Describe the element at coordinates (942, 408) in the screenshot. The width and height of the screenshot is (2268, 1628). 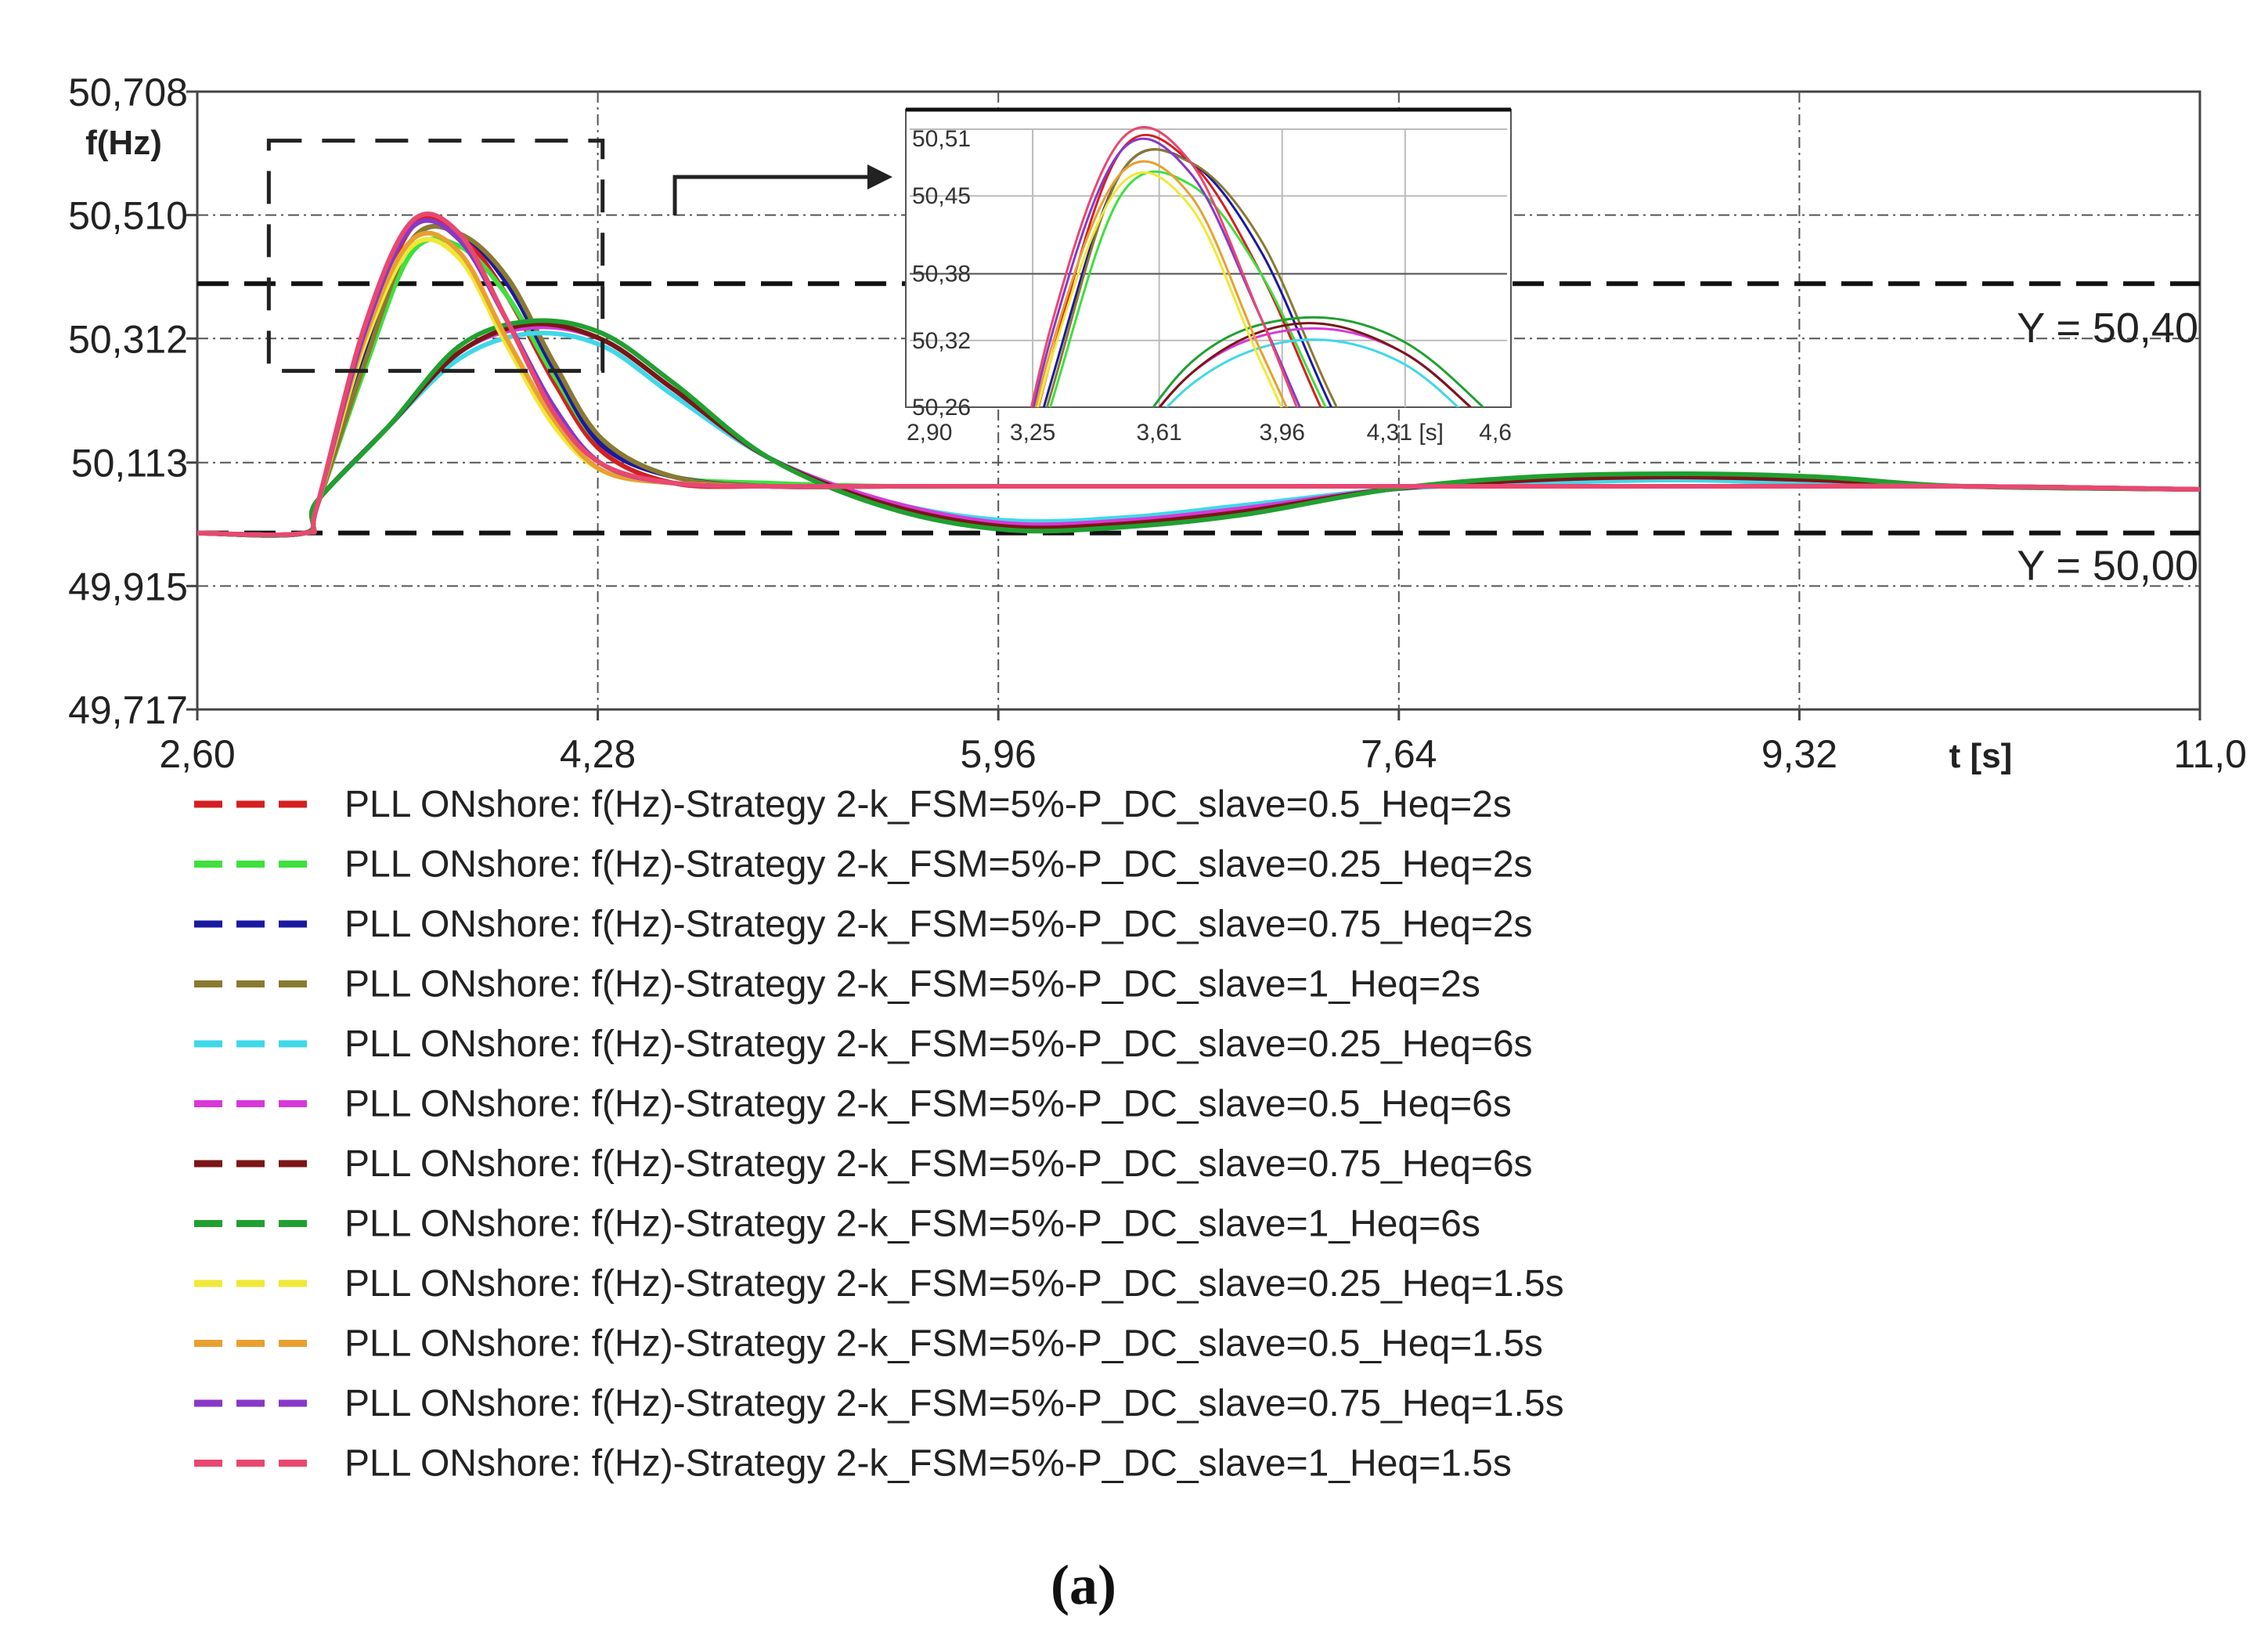
I see `inset-y-tick-label: 50,26` at that location.